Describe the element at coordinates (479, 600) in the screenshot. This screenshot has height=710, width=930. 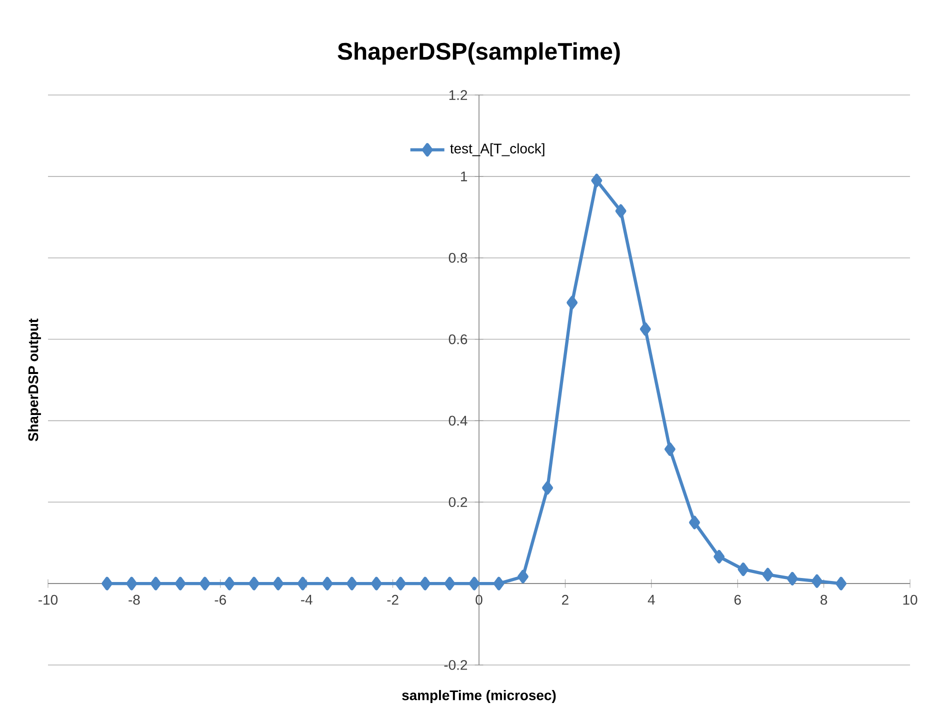
I see `x-tick-label: 0` at that location.